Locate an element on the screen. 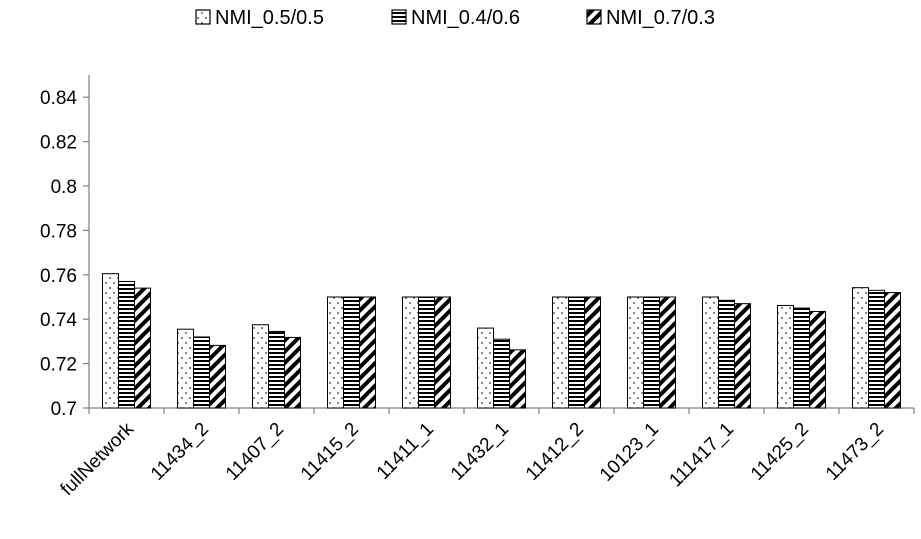 The image size is (921, 539). bar-NMI_0.4/0.6-11473_2 is located at coordinates (876, 349).